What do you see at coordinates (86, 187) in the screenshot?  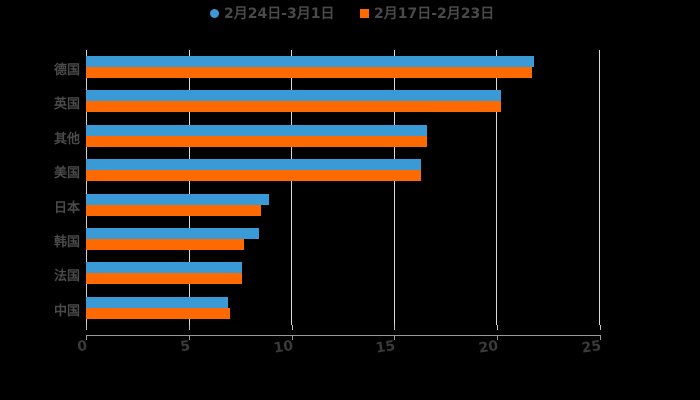 I see `y-axis-line` at bounding box center [86, 187].